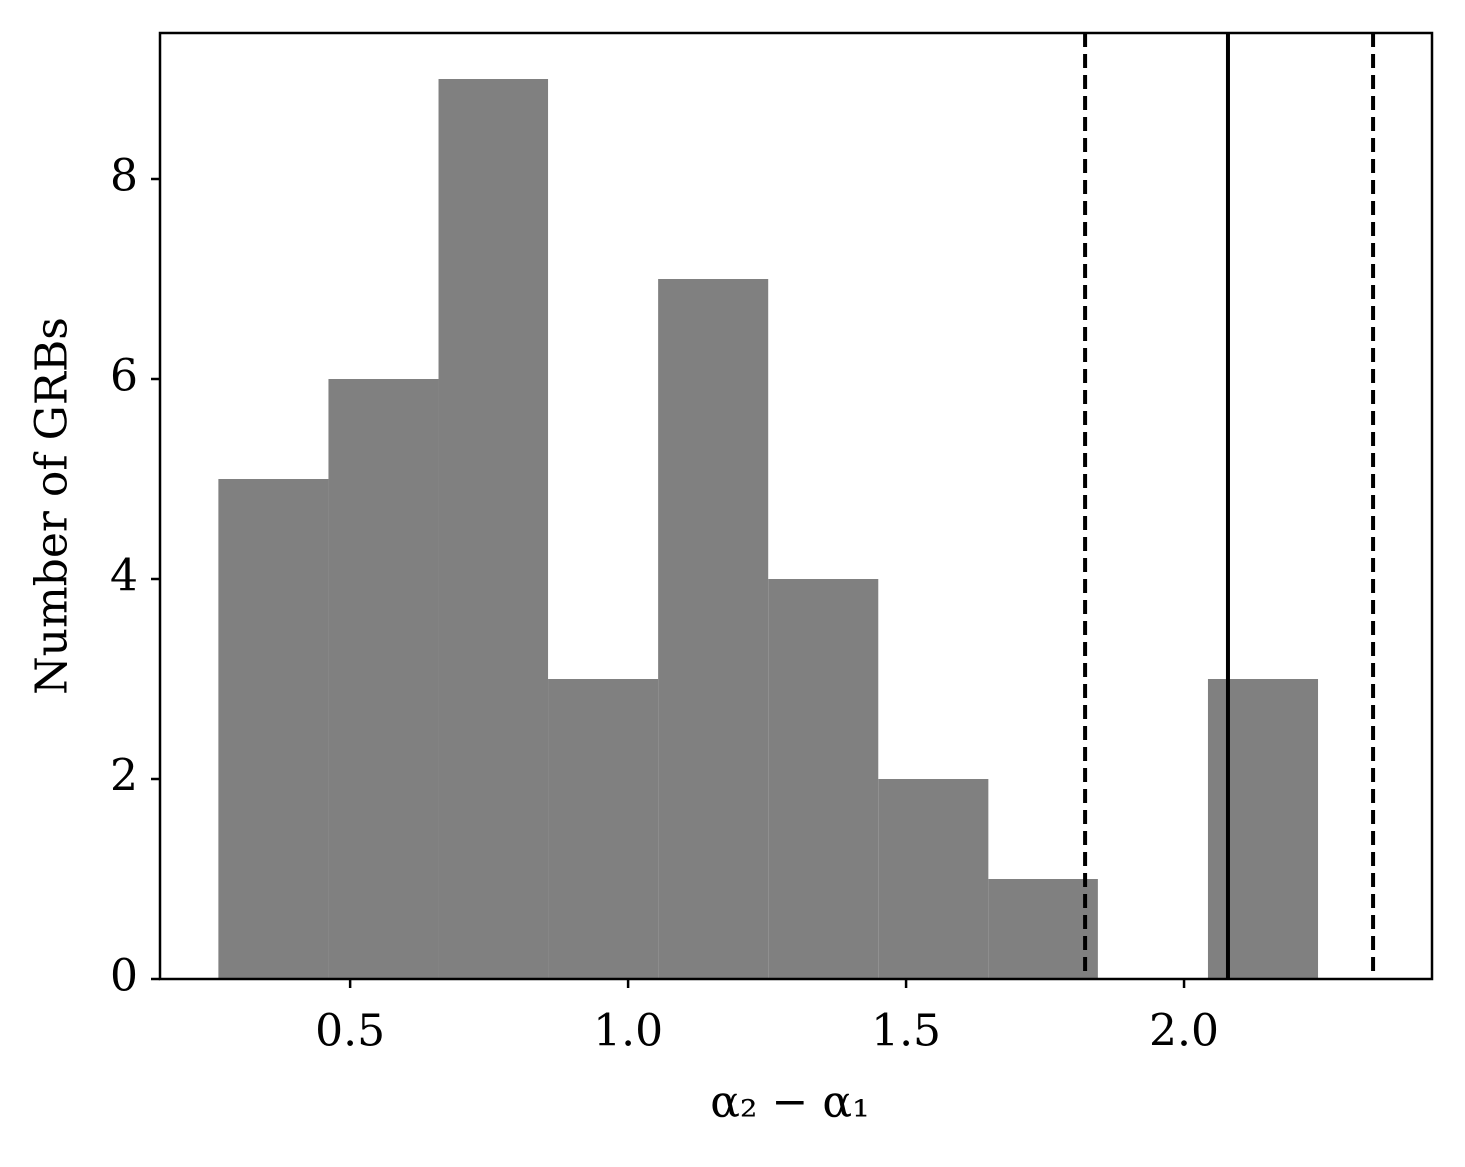 The height and width of the screenshot is (1167, 1465). What do you see at coordinates (906, 1031) in the screenshot?
I see `x-tick-label: 1.5` at bounding box center [906, 1031].